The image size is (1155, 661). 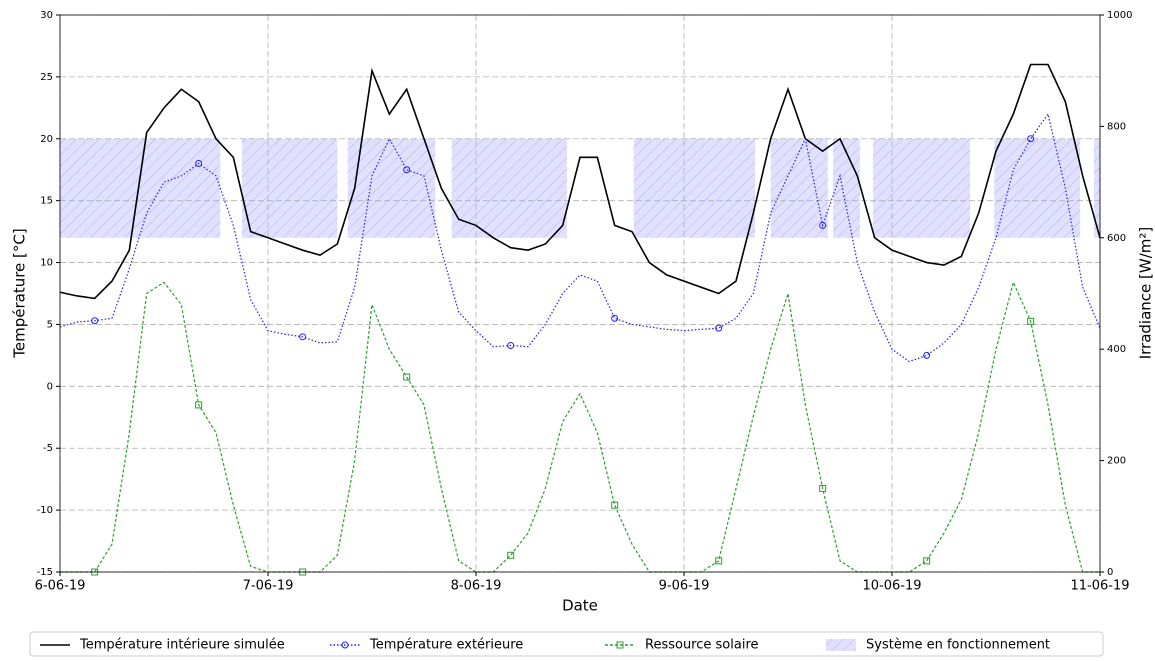 I want to click on y-axis-label: Température [°C], so click(x=20, y=293).